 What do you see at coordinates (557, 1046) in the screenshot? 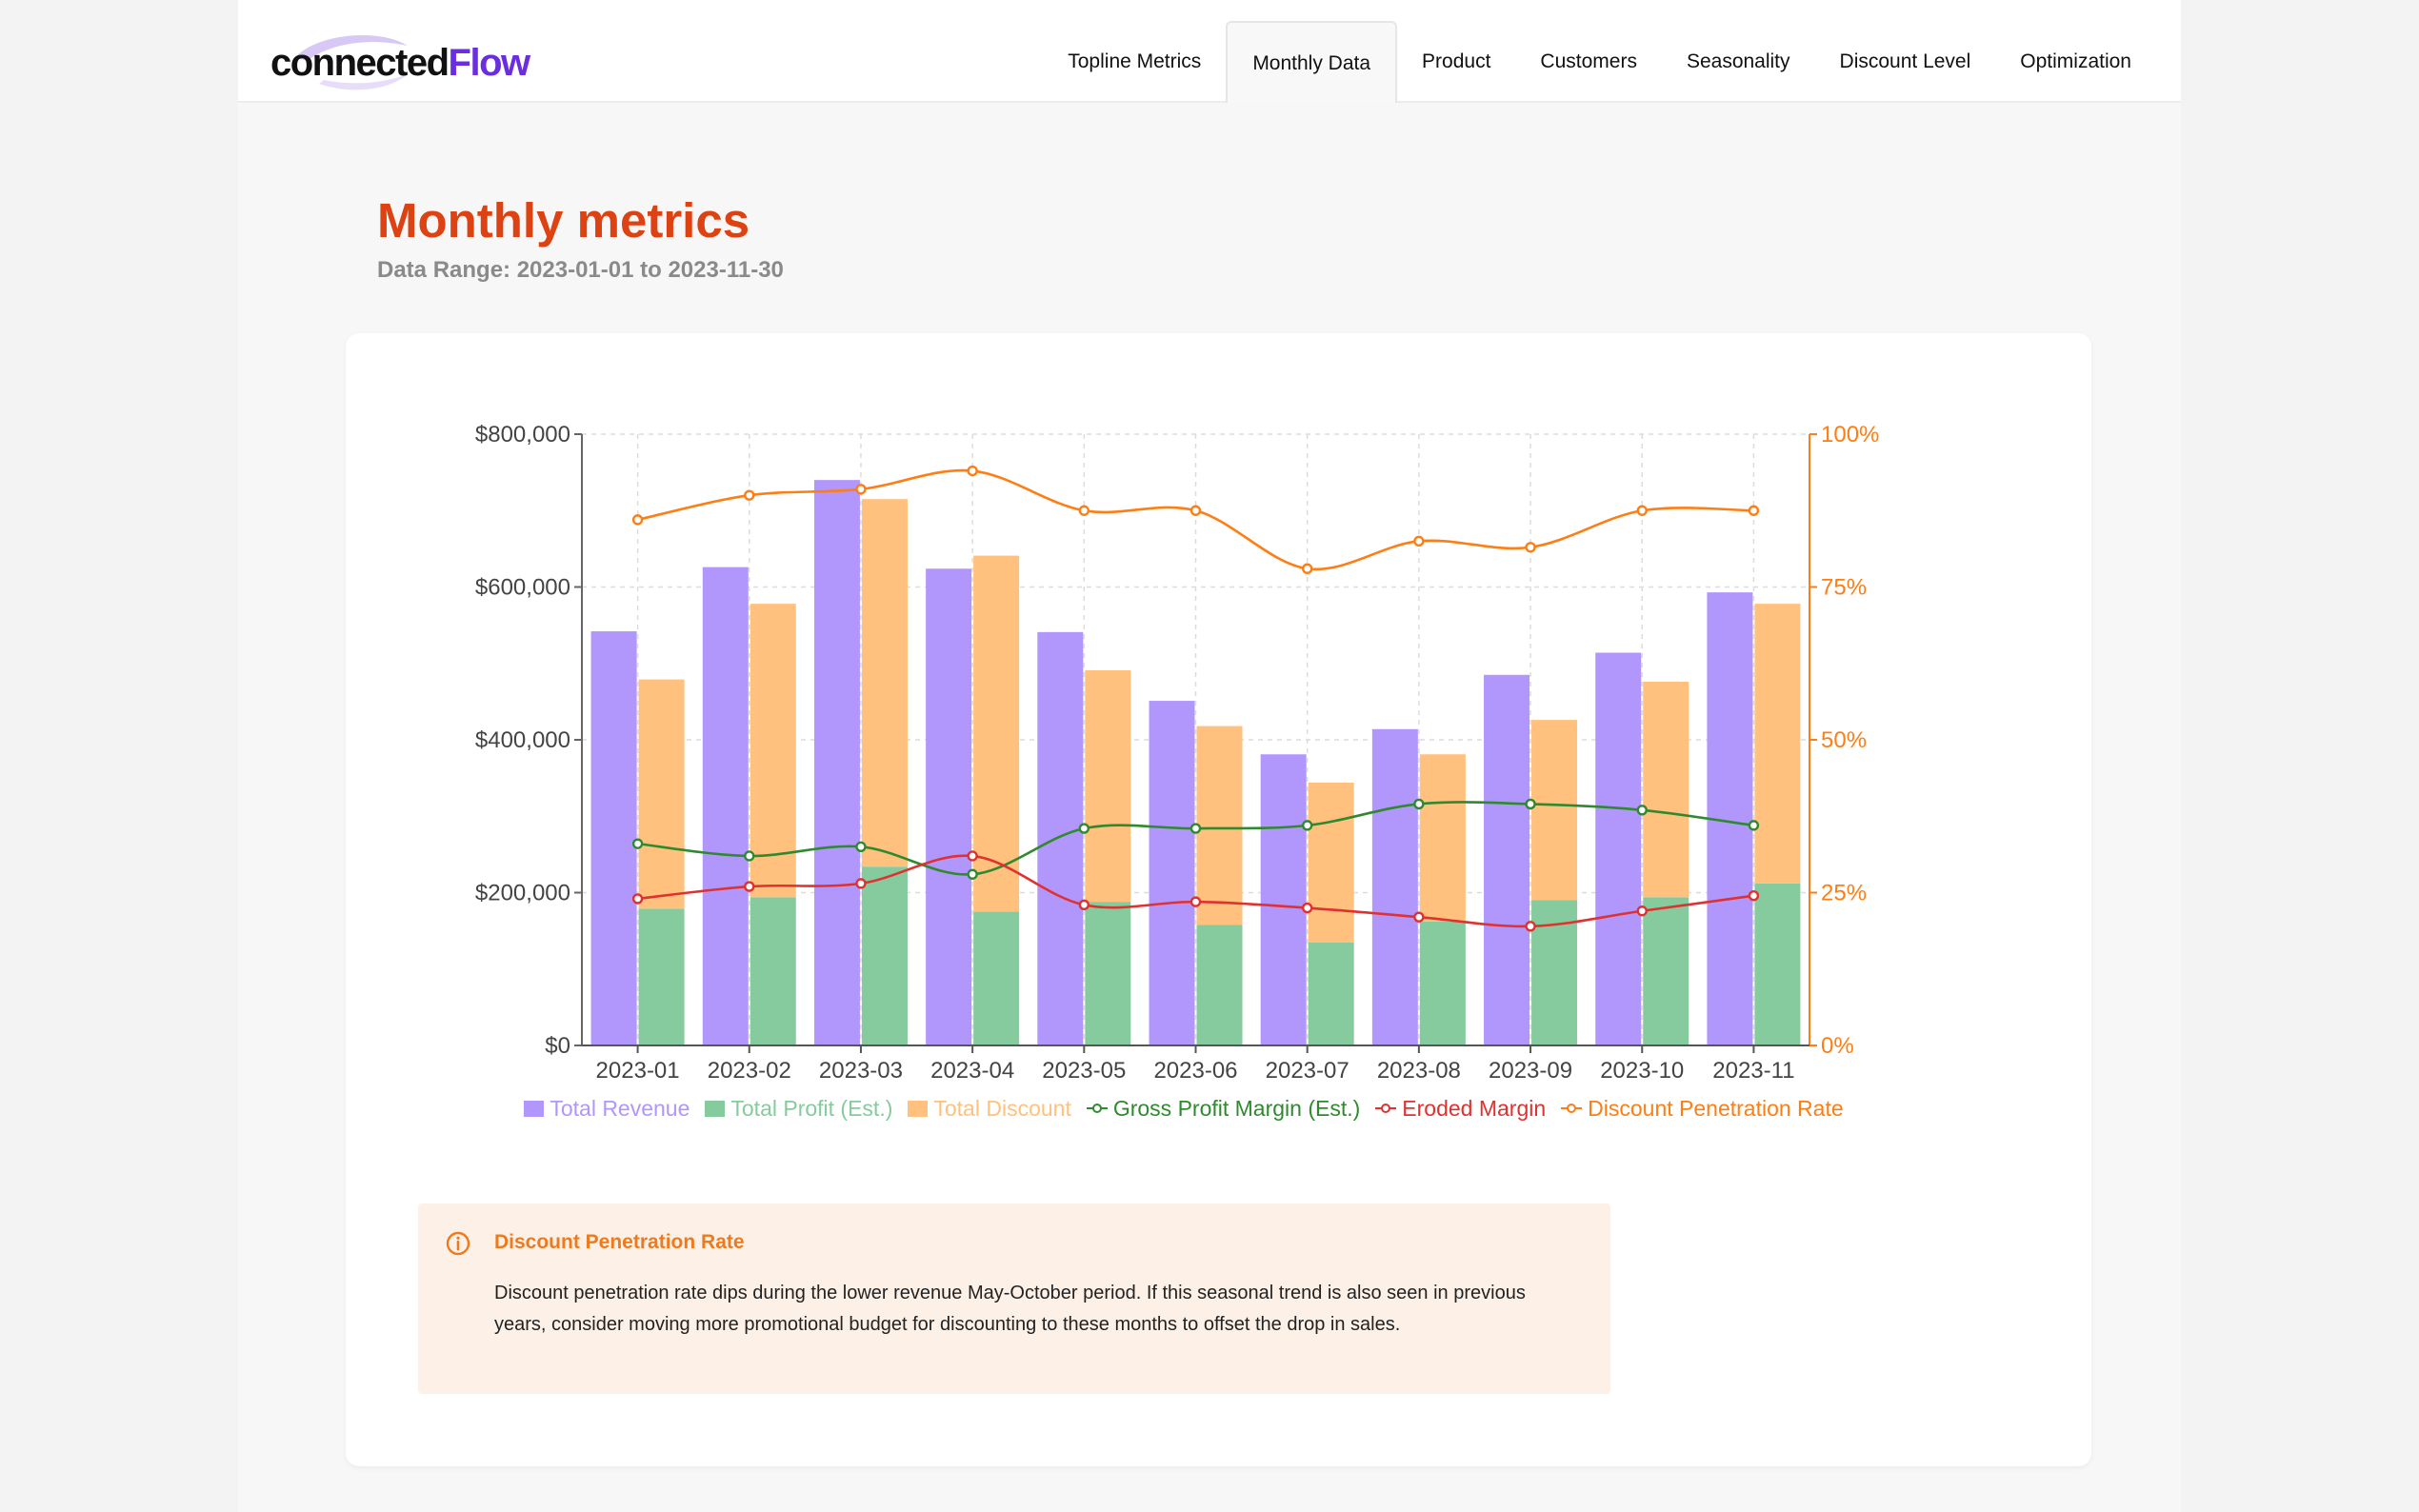
I see `y-left-tick-label: $0` at bounding box center [557, 1046].